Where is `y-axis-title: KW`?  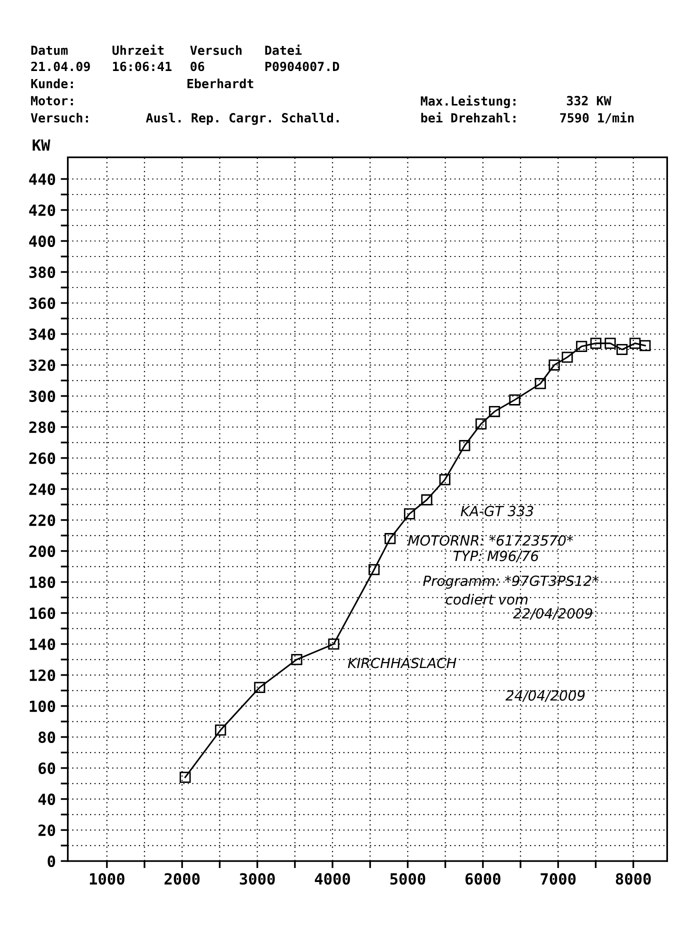
y-axis-title: KW is located at coordinates (41, 145).